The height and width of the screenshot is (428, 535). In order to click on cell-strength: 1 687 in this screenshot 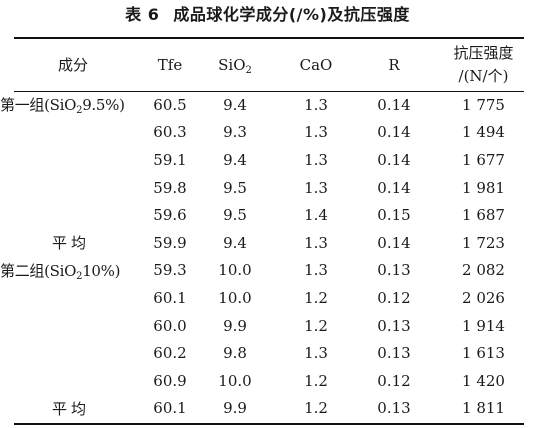, I will do `click(483, 215)`.